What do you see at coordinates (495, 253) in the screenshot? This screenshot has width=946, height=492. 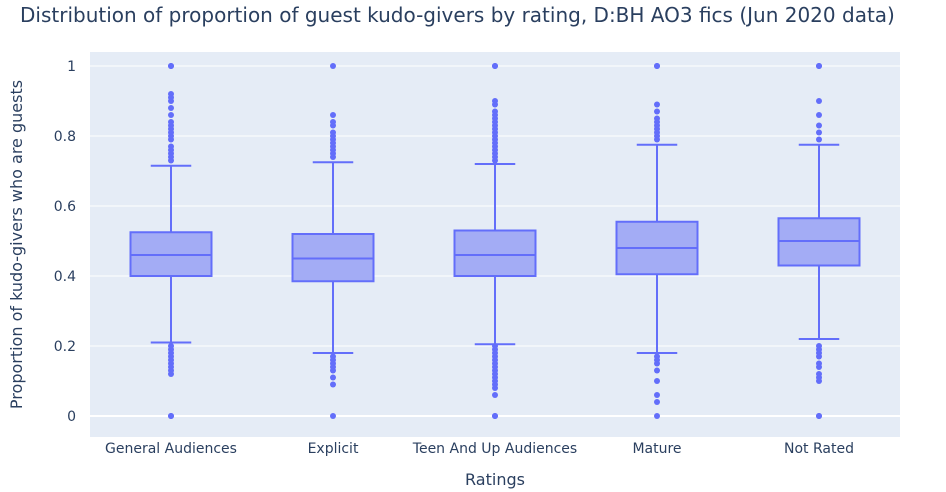 I see `iqr-box` at bounding box center [495, 253].